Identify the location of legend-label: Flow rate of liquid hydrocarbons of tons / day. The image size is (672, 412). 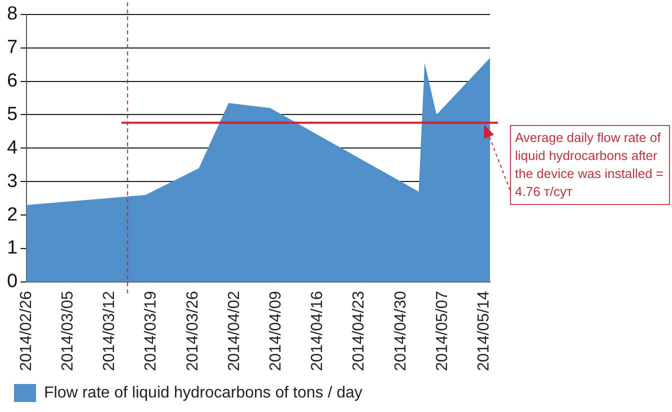
(203, 393).